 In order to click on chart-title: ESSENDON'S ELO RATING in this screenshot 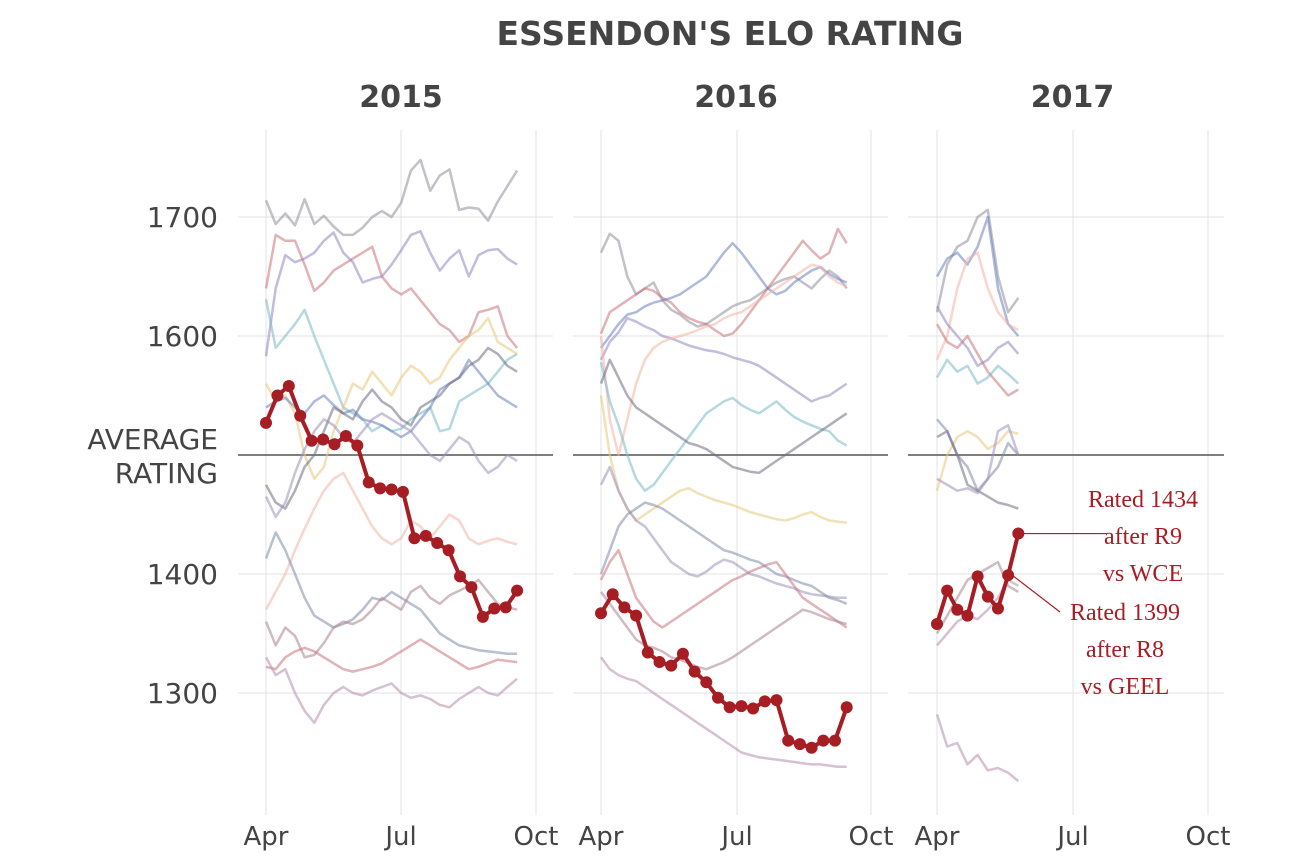, I will do `click(730, 33)`.